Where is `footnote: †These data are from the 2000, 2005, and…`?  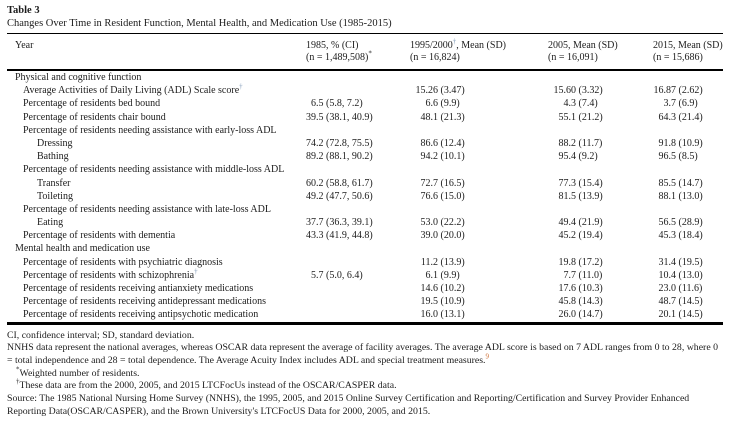
footnote: †These data are from the 2000, 2005, and… is located at coordinates (206, 385).